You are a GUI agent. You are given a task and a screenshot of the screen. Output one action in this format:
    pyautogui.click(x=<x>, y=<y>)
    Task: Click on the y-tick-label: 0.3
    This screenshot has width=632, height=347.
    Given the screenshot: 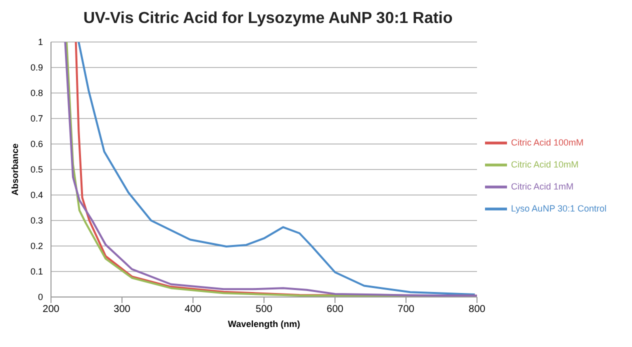 What is the action you would take?
    pyautogui.click(x=36, y=221)
    